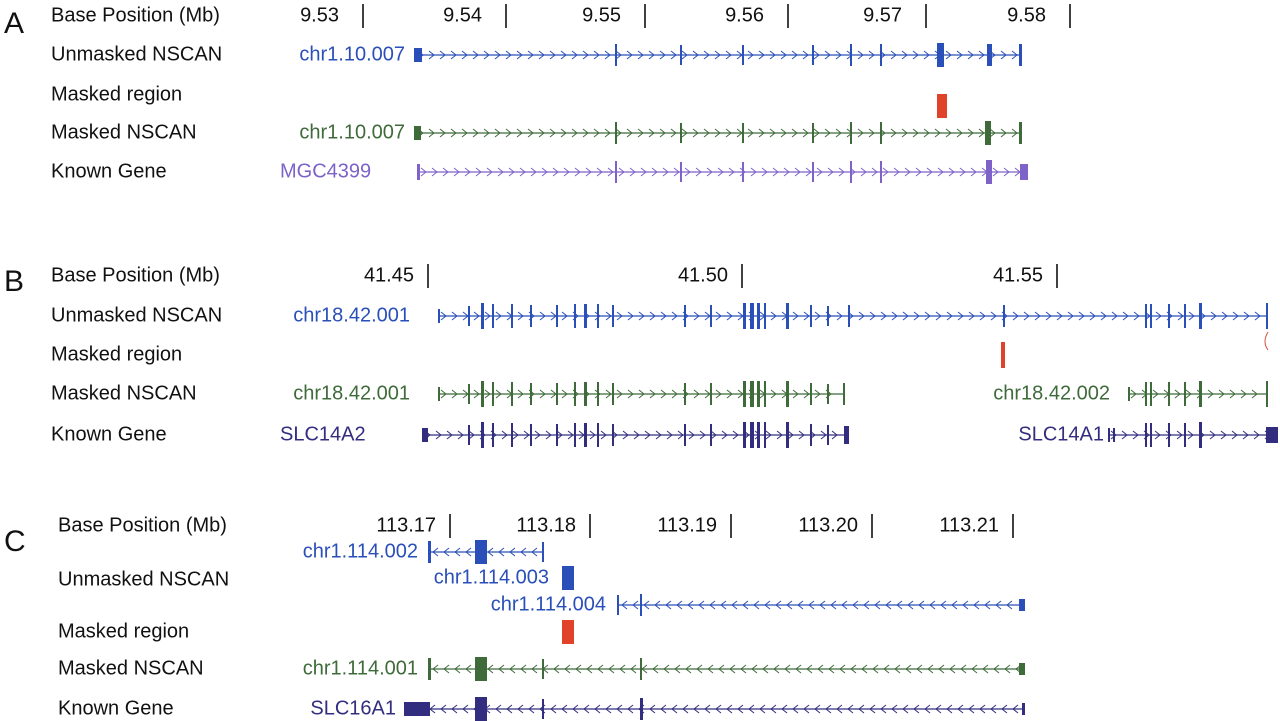 The width and height of the screenshot is (1280, 721). I want to click on tick-label: 41.55, so click(1018, 275).